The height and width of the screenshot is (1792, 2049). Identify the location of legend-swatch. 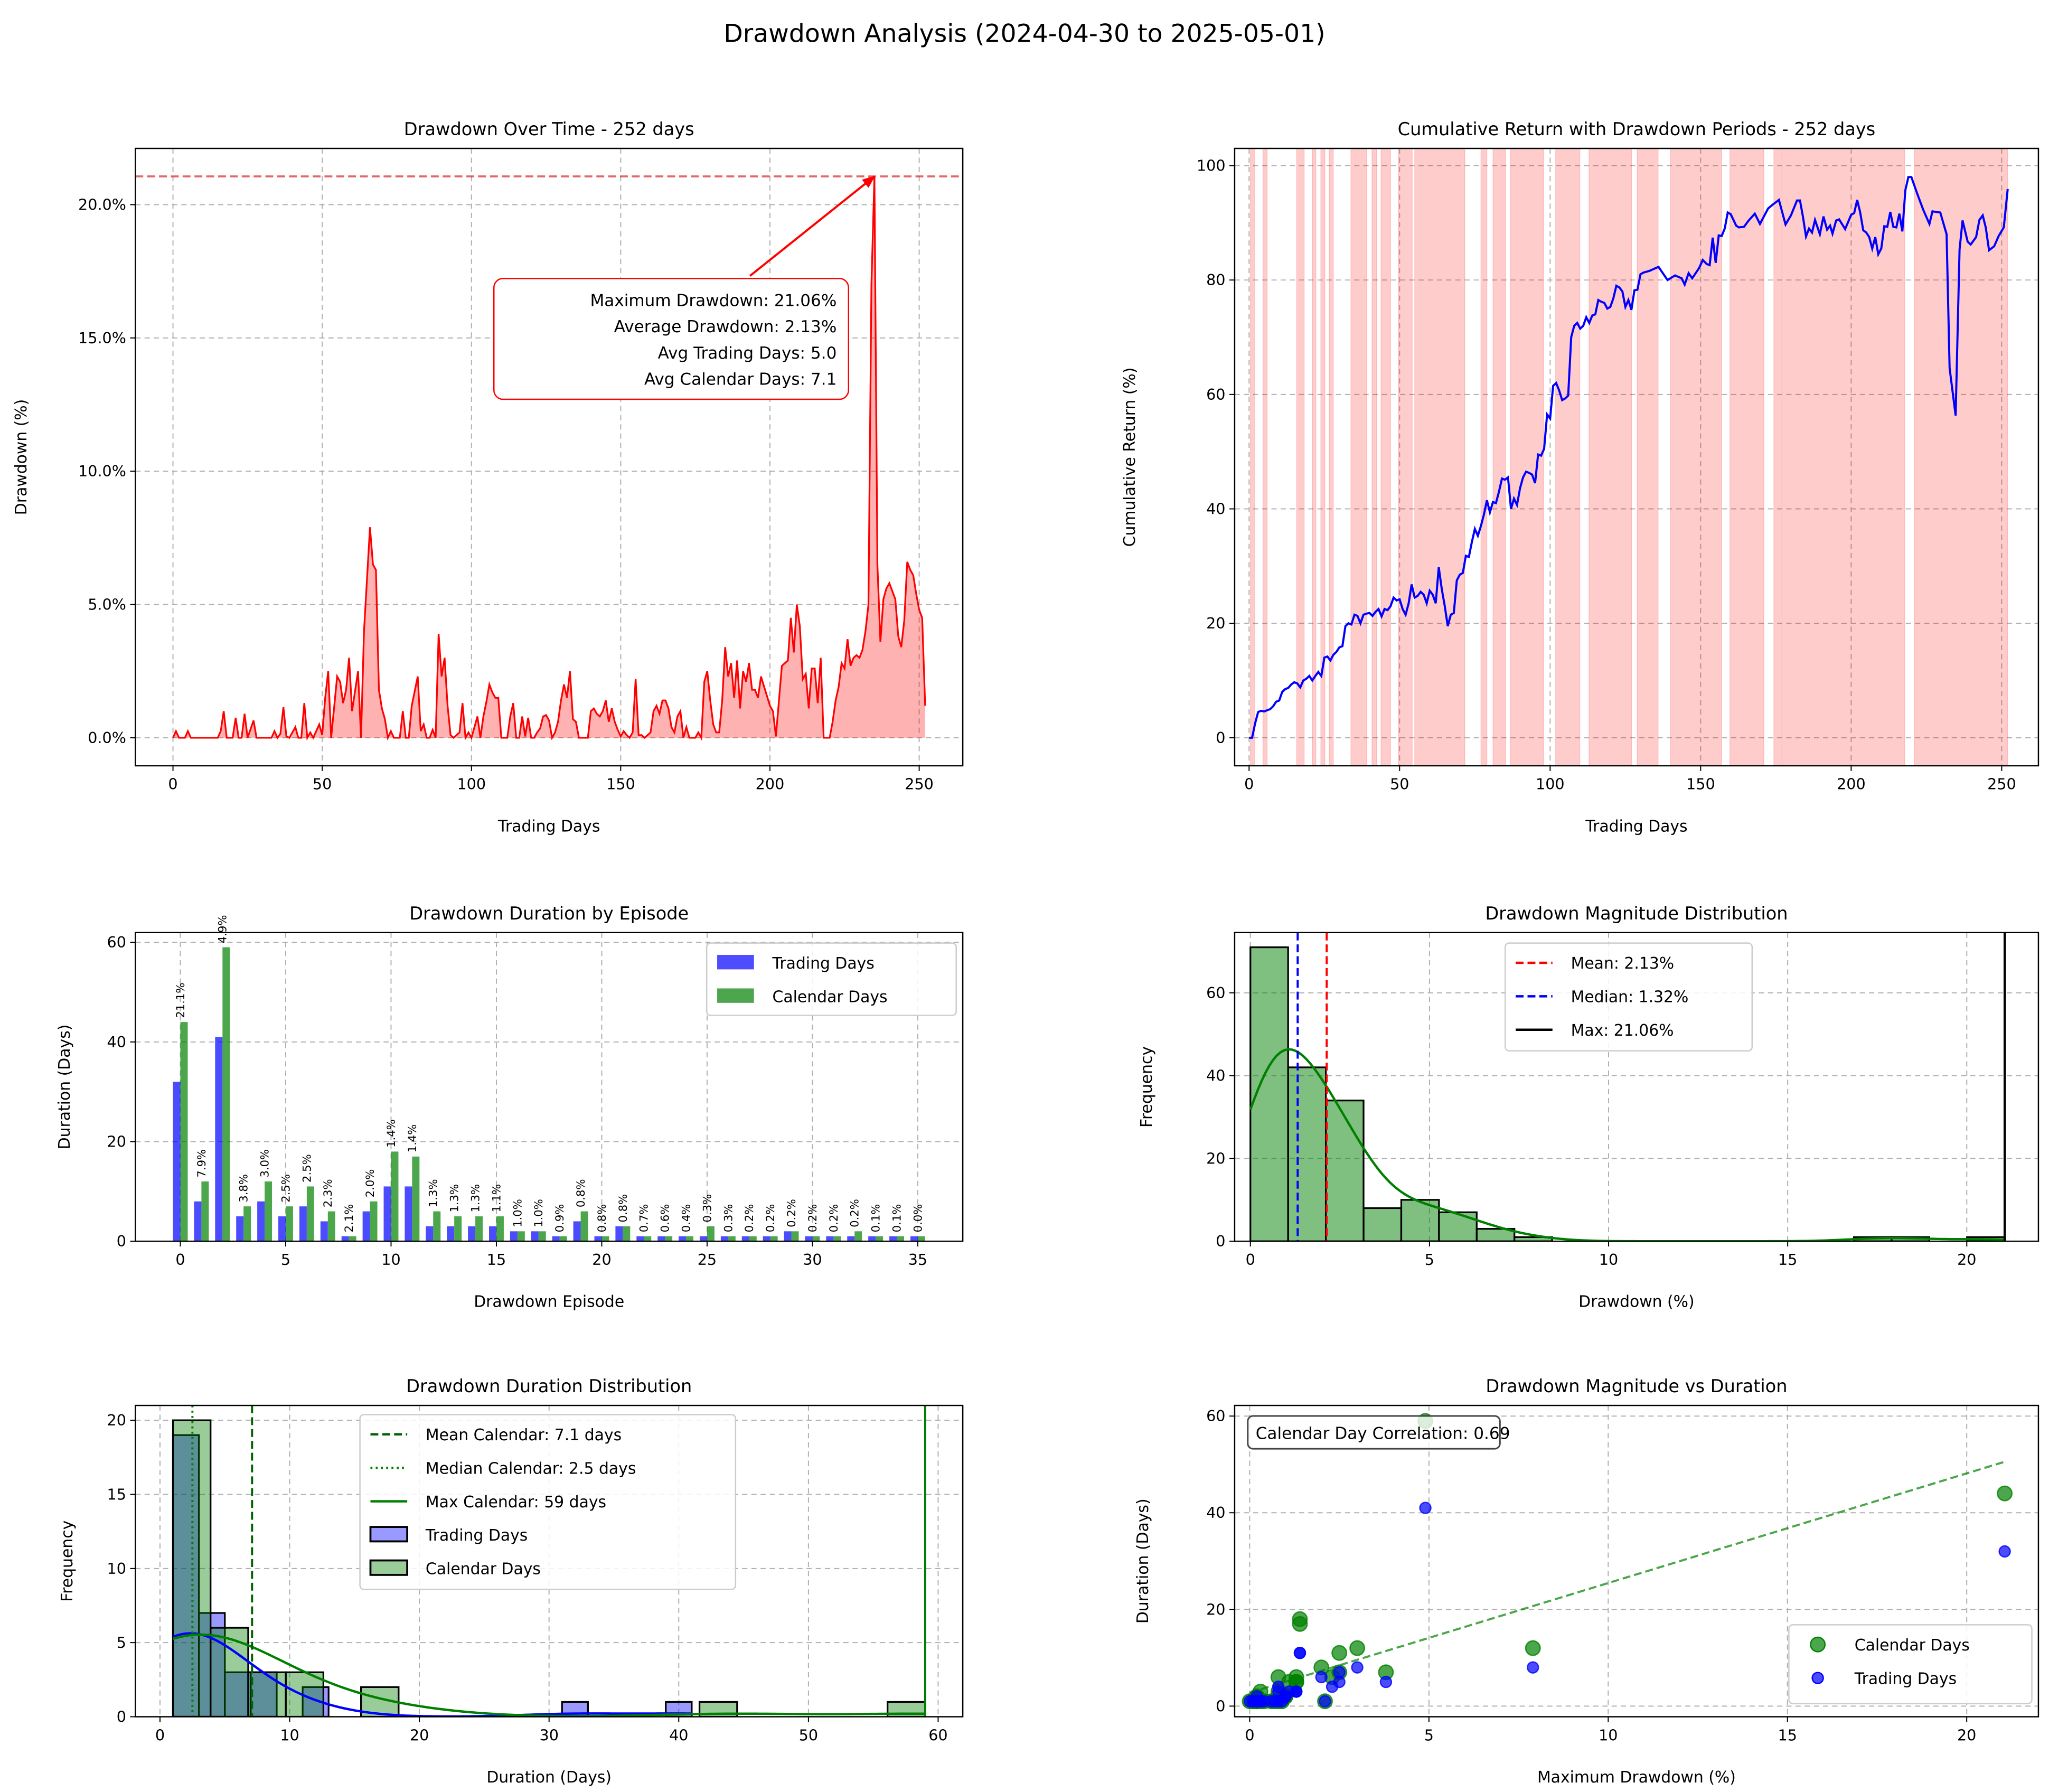
(735, 962).